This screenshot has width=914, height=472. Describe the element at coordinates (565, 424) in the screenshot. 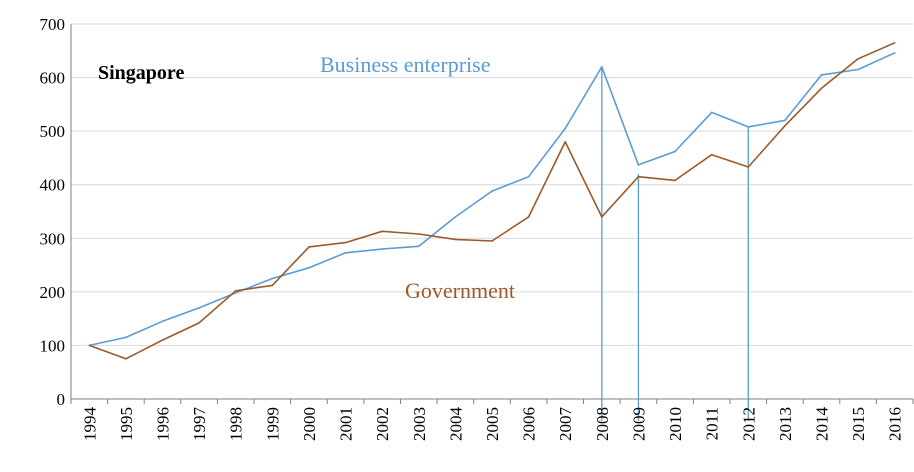

I see `x-tick-label-2007: 2007` at that location.